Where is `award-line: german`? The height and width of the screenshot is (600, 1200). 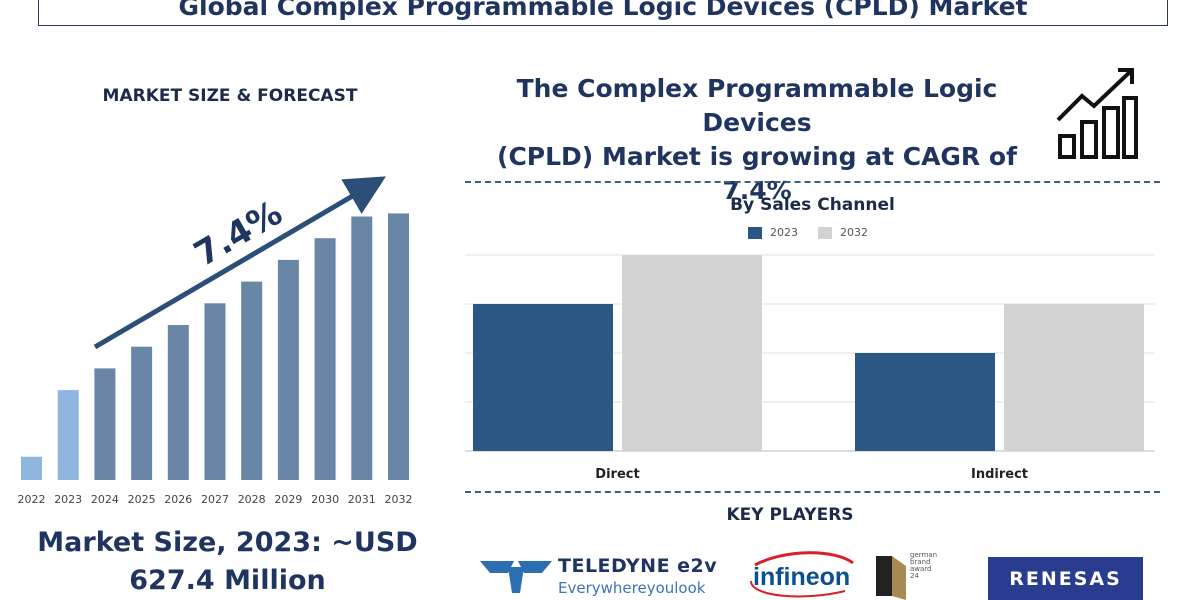 award-line: german is located at coordinates (924, 555).